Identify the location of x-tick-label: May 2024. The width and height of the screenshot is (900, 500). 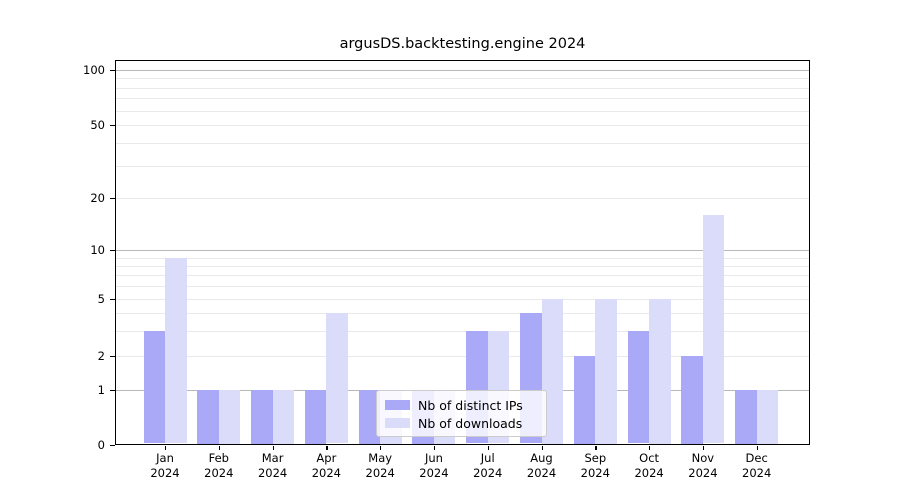
(380, 465).